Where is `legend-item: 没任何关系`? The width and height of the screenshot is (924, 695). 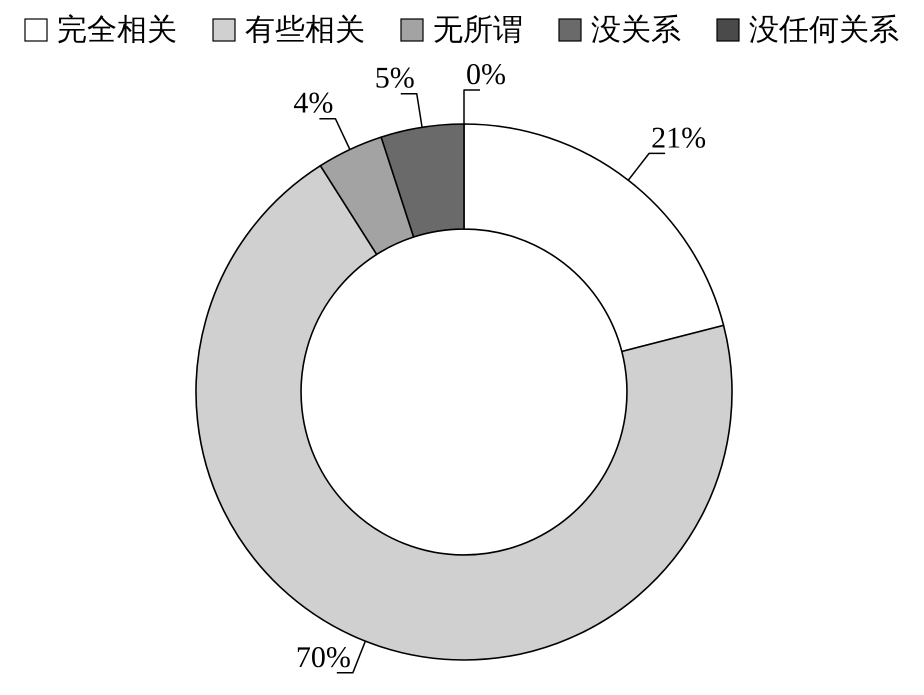 legend-item: 没任何关系 is located at coordinates (807, 30).